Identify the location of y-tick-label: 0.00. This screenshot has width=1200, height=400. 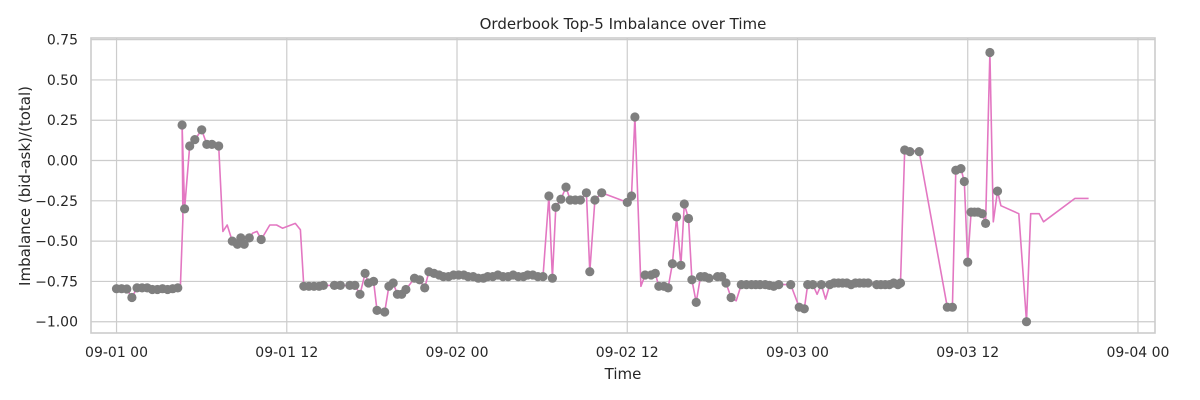
(62, 162).